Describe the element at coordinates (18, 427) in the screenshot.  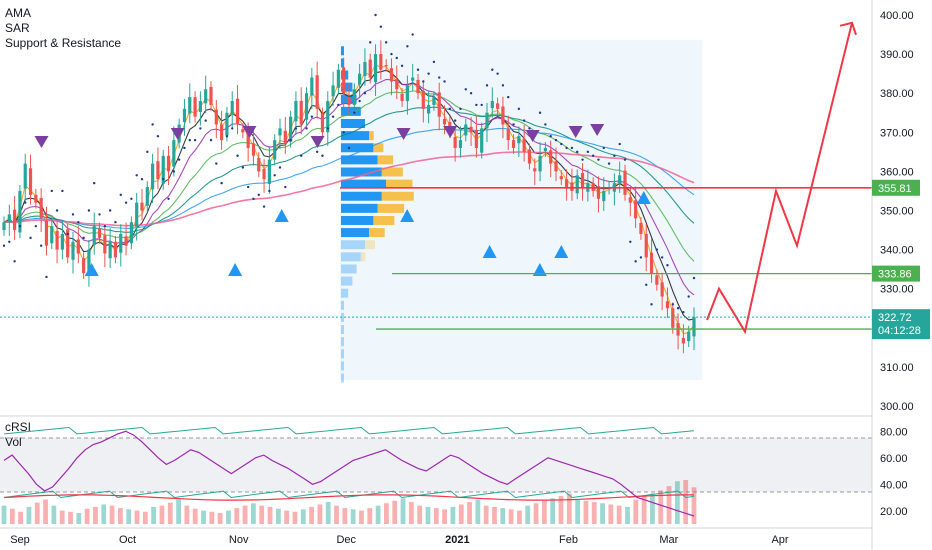
I see `legend-crsi: cRSI` at that location.